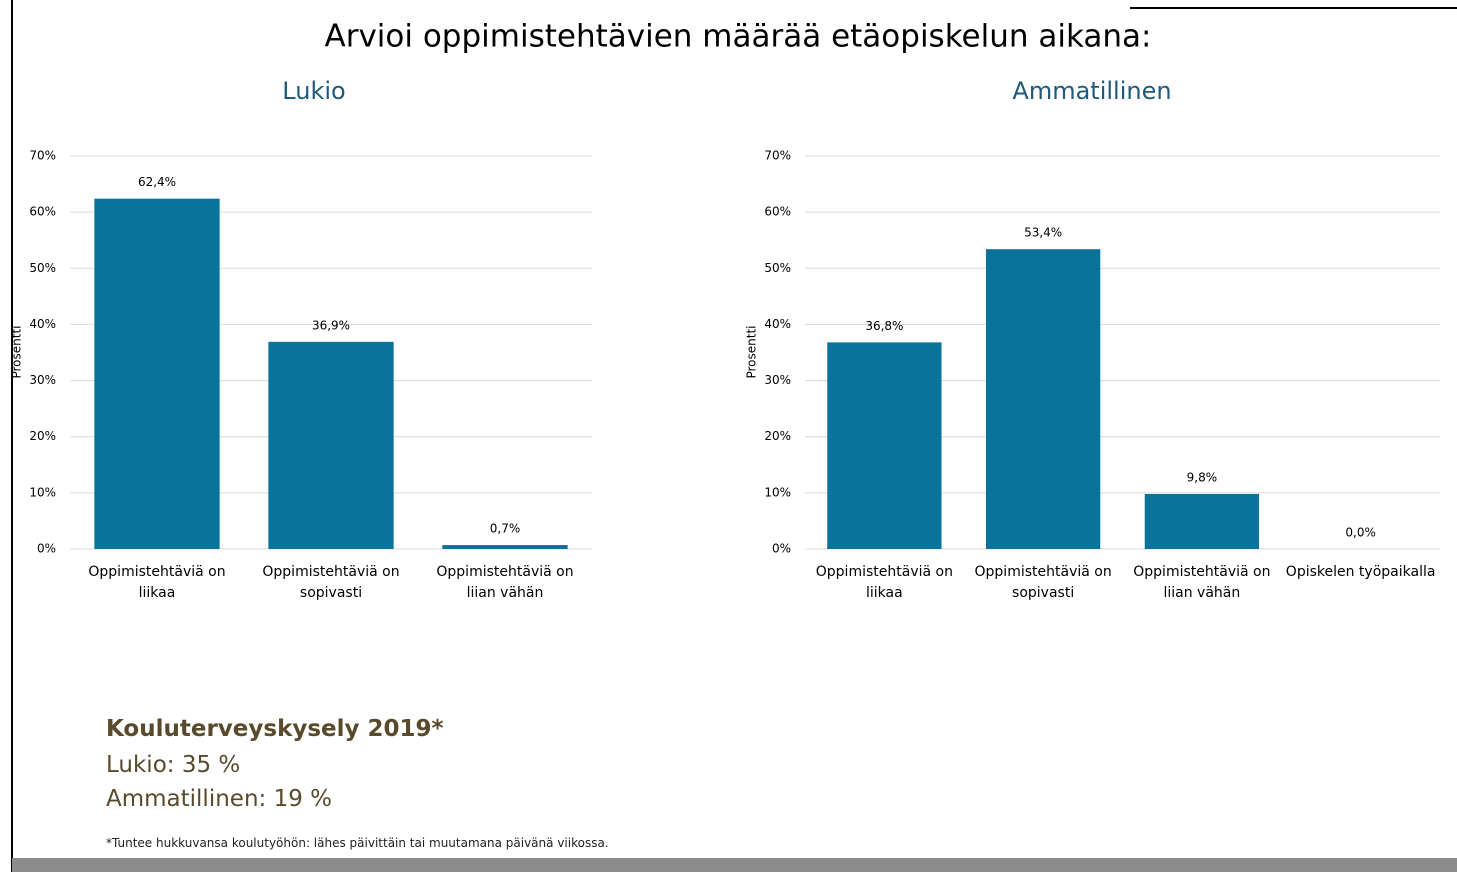 This screenshot has height=872, width=1457. What do you see at coordinates (1360, 572) in the screenshot?
I see `x-tick-label: Opiskelen työpaikalla` at bounding box center [1360, 572].